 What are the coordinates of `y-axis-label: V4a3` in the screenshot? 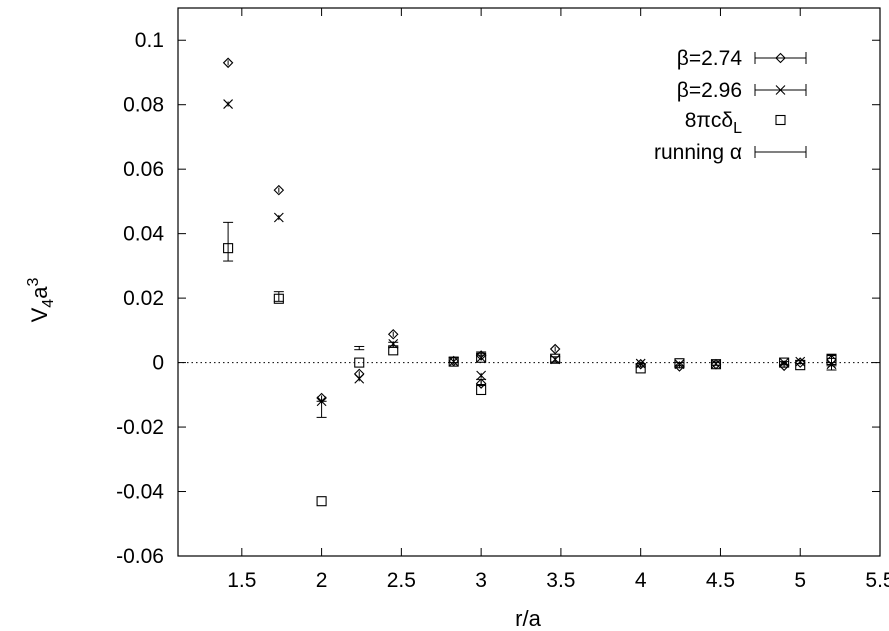 It's located at (41, 300).